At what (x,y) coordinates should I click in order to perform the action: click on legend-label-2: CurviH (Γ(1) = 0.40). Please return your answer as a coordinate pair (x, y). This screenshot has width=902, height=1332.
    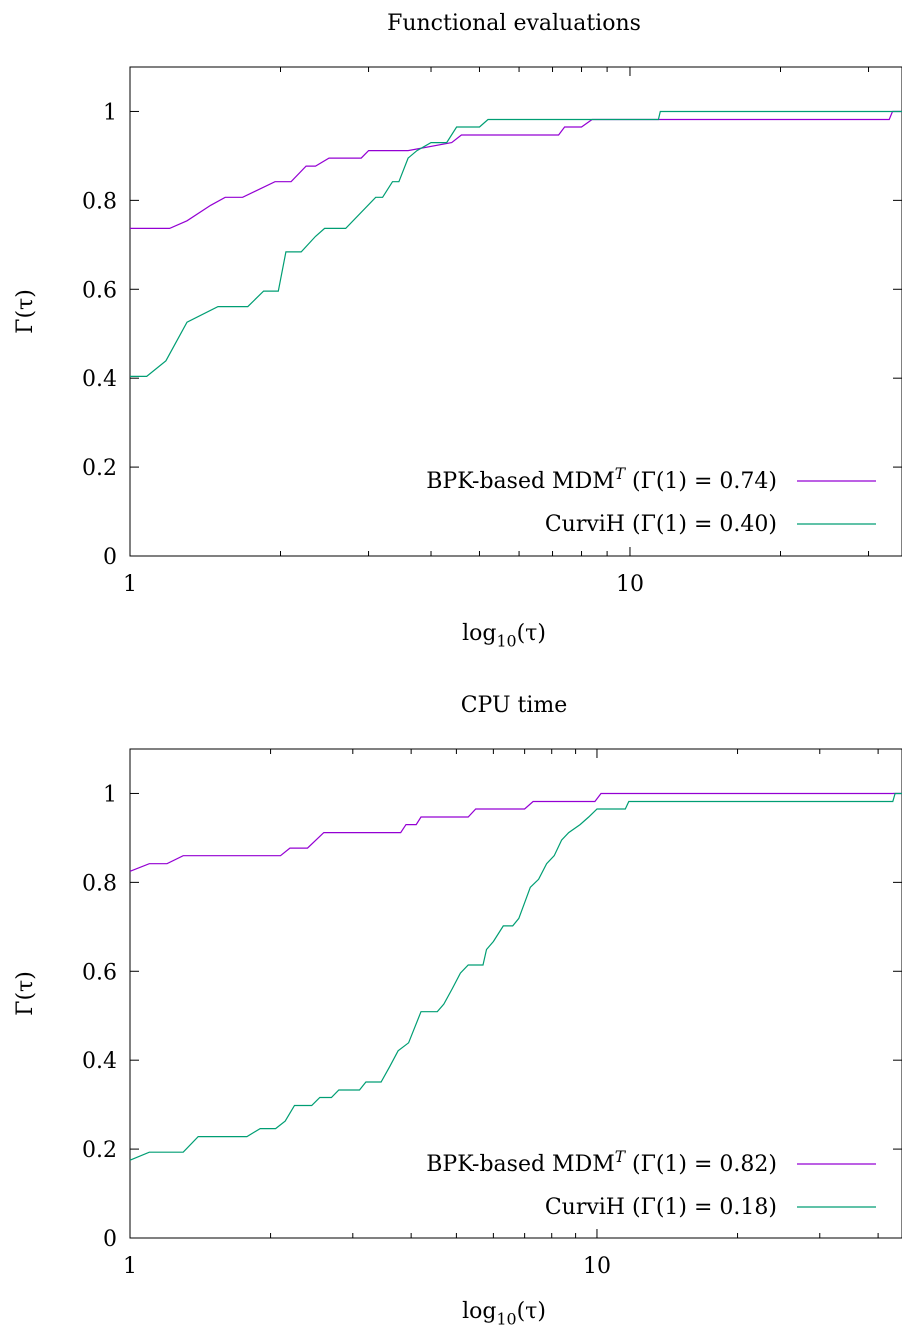
    Looking at the image, I should click on (661, 524).